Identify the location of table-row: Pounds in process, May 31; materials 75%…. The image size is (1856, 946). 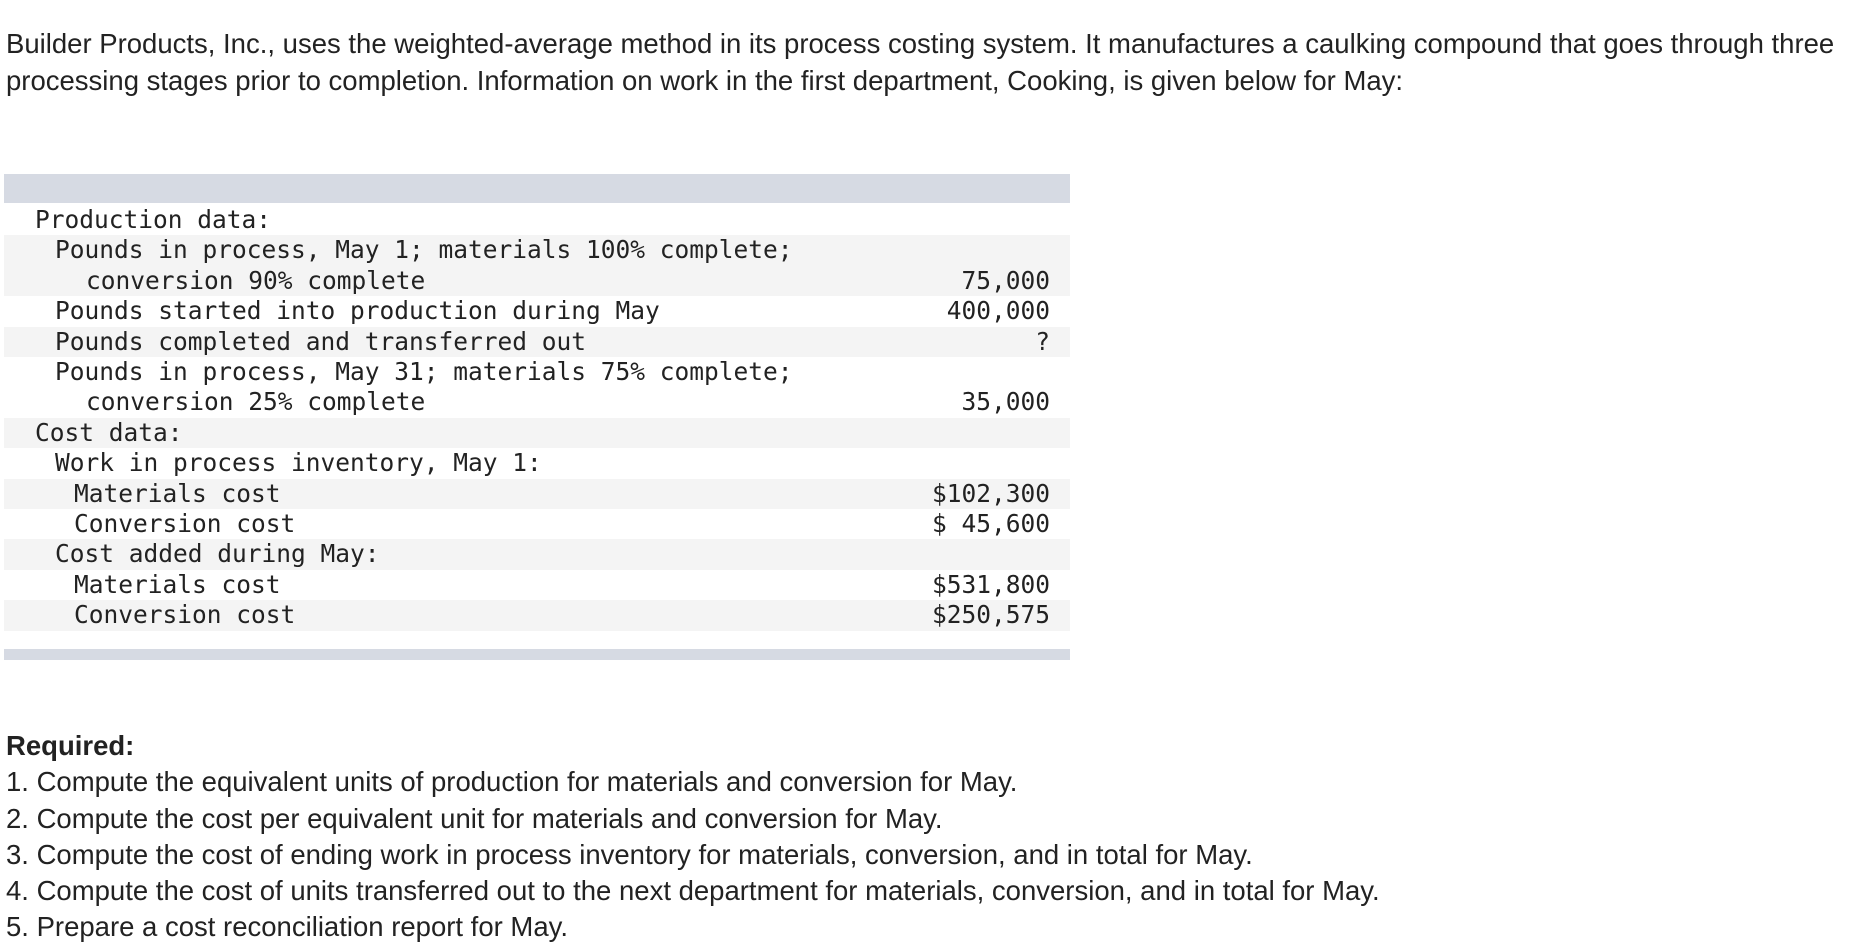
(537, 387).